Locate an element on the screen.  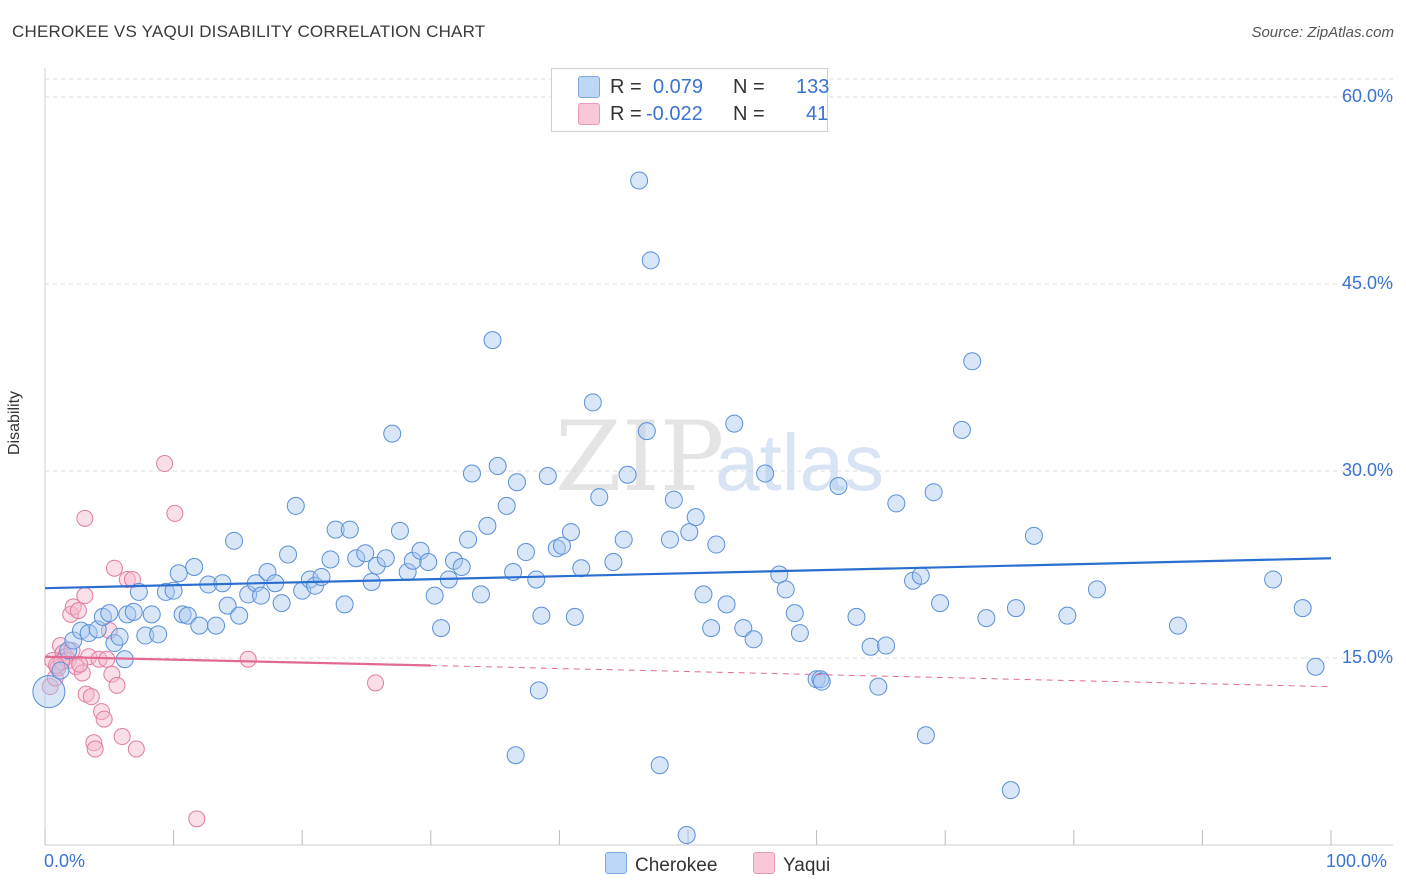
legend-r-value: -0.022 is located at coordinates (674, 114).